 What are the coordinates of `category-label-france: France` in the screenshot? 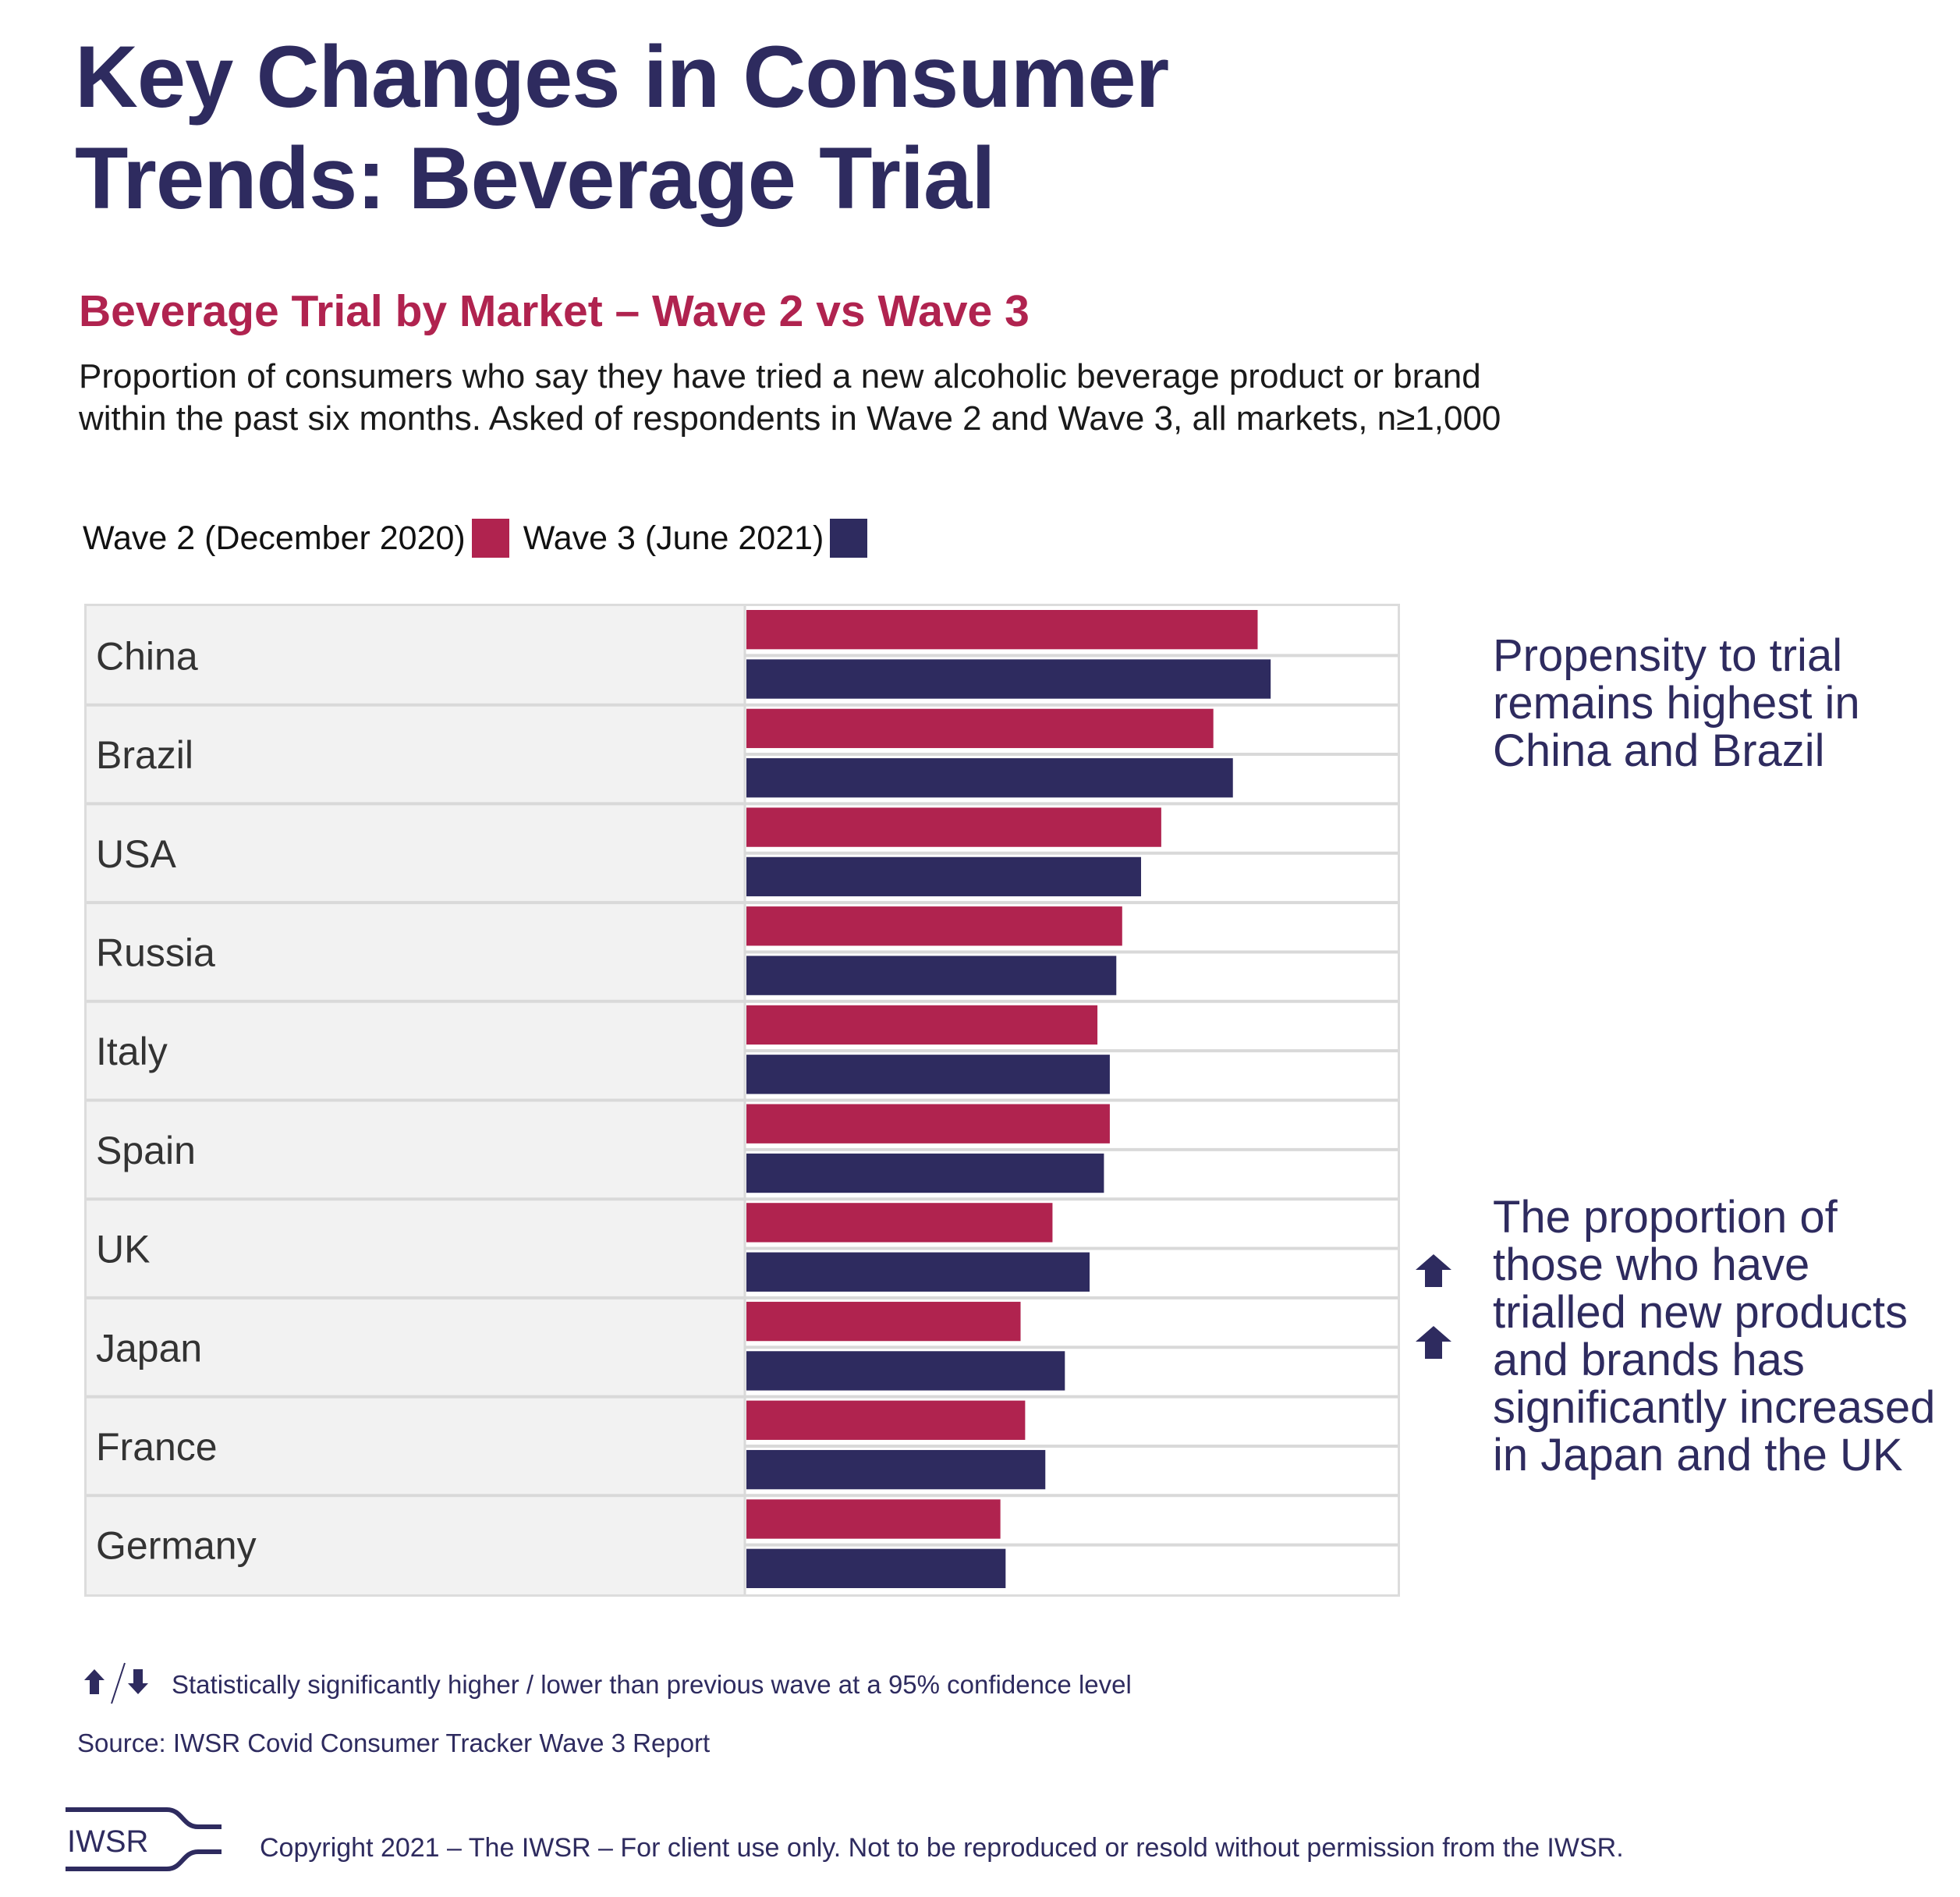 It's located at (157, 1447).